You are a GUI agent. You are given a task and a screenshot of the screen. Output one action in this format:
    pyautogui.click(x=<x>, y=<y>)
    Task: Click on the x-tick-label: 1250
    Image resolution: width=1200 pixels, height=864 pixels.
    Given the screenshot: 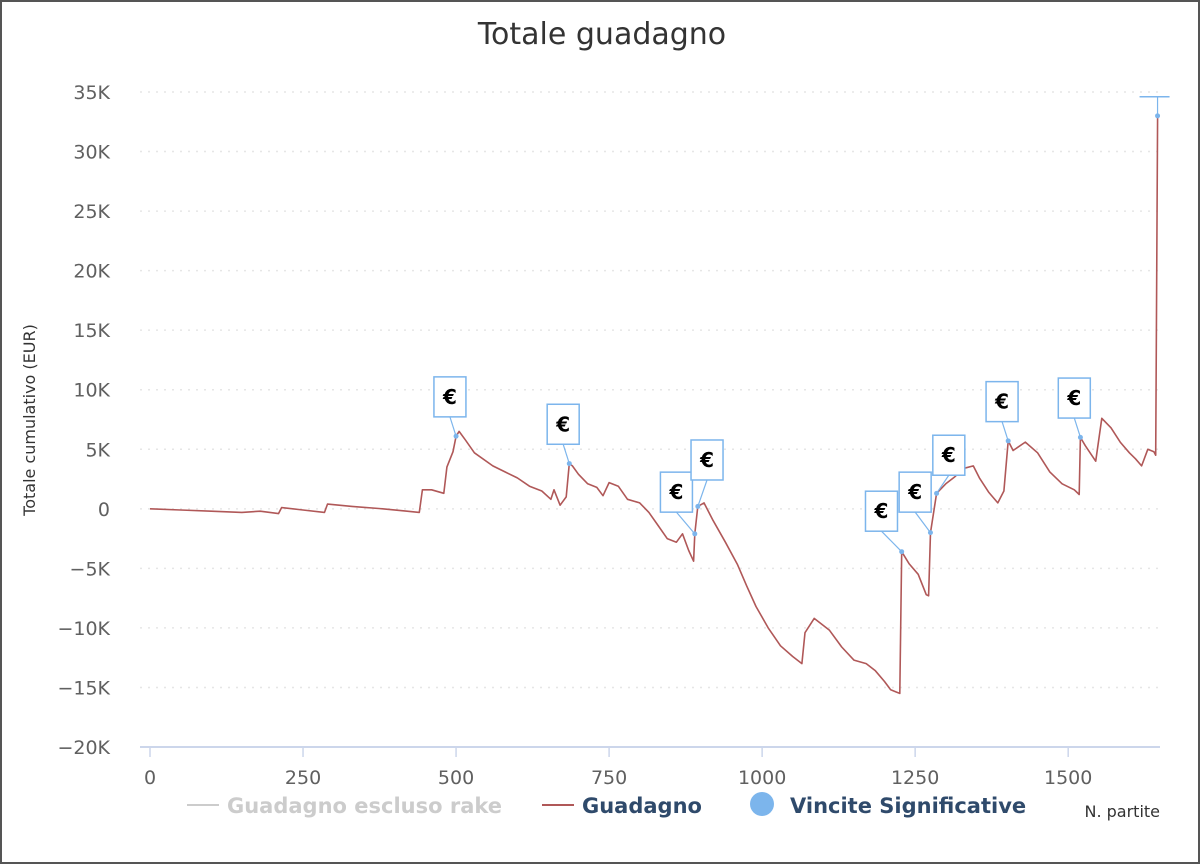 What is the action you would take?
    pyautogui.click(x=915, y=778)
    